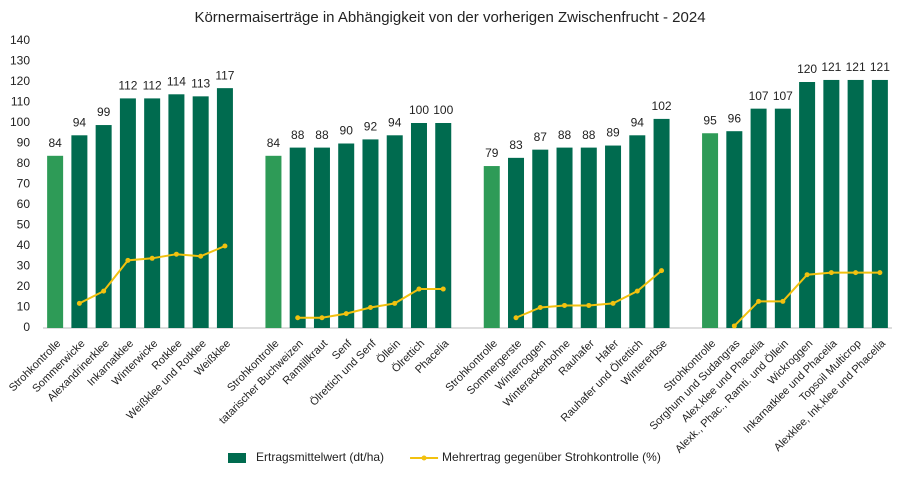  What do you see at coordinates (20, 81) in the screenshot?
I see `y-tick-label: 120` at bounding box center [20, 81].